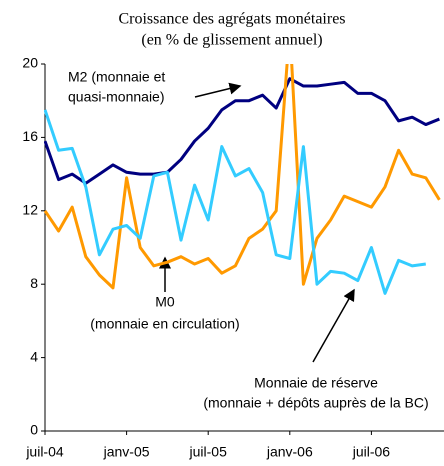 The width and height of the screenshot is (444, 466). Describe the element at coordinates (116, 97) in the screenshot. I see `annotation: quasi-monnaie)` at that location.